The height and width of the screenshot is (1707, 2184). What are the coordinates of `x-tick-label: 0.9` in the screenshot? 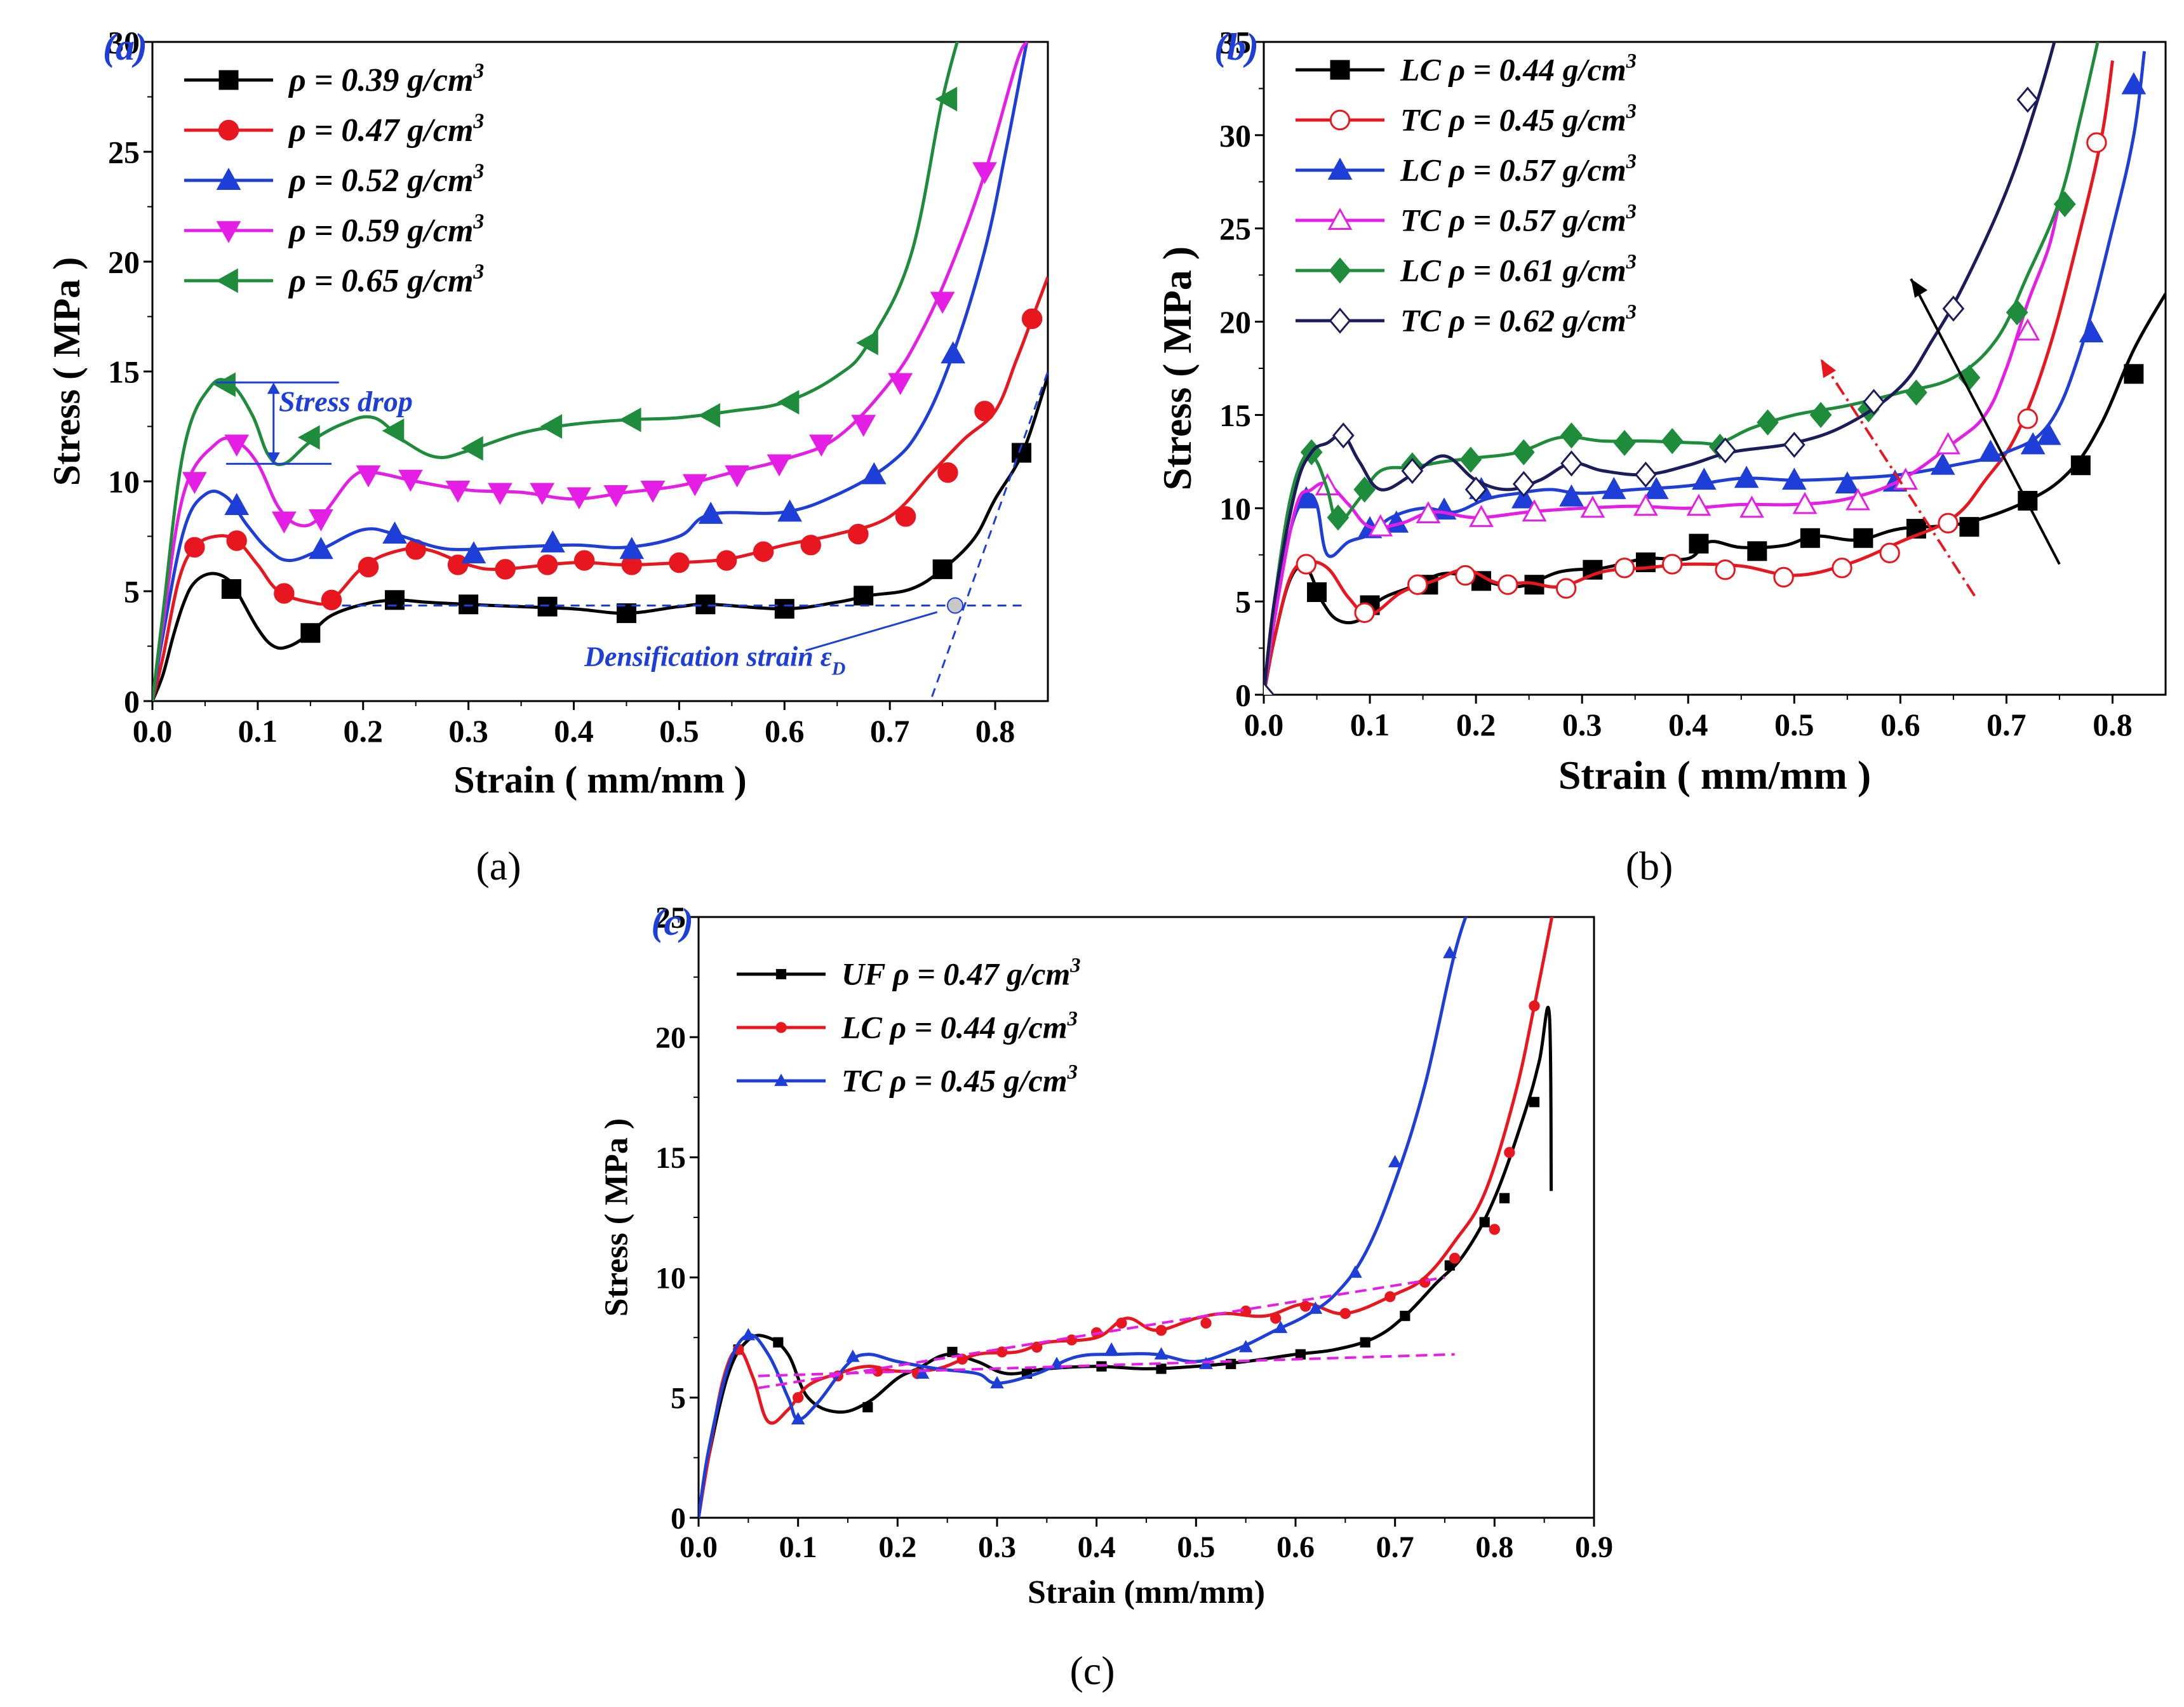 It's located at (1594, 1547).